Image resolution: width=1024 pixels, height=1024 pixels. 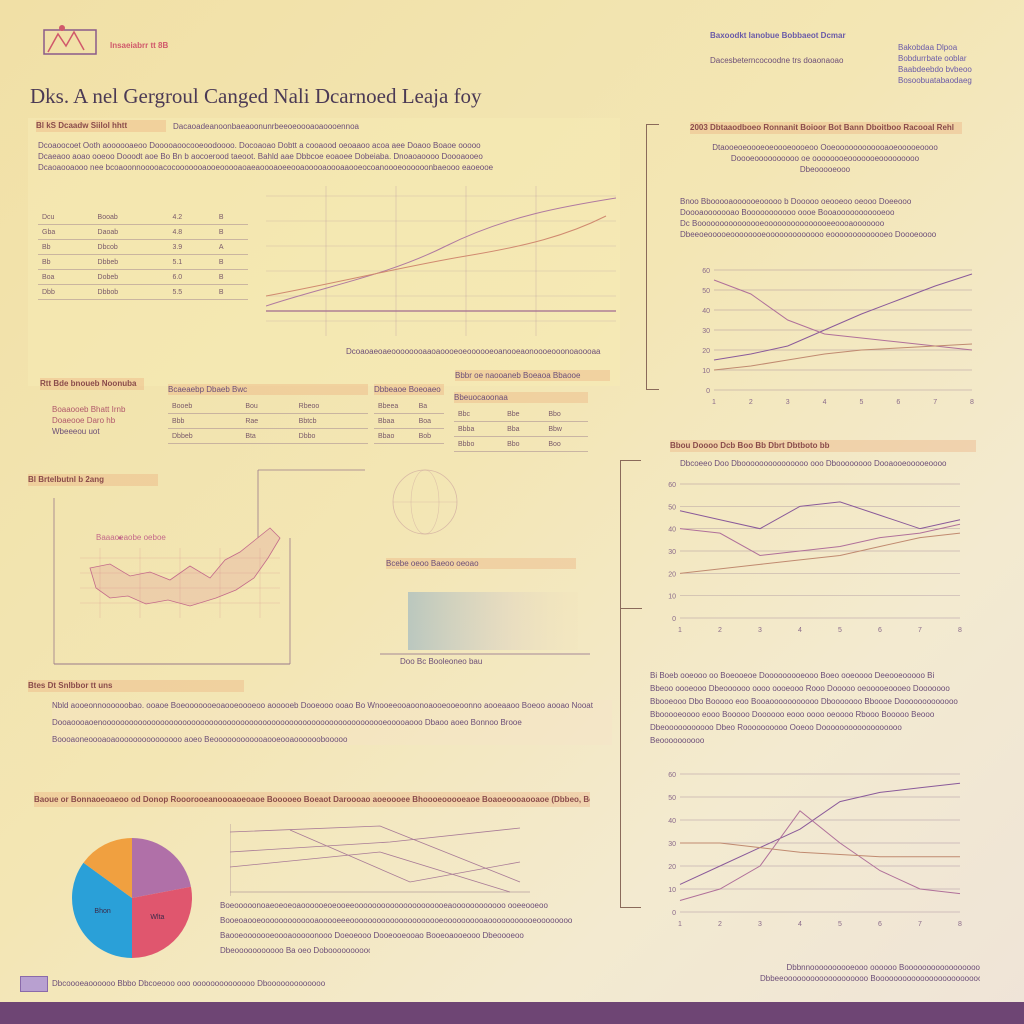 What do you see at coordinates (92, 384) in the screenshot?
I see `mid-section-label: Rtt Bde bnoueb Noonuba` at bounding box center [92, 384].